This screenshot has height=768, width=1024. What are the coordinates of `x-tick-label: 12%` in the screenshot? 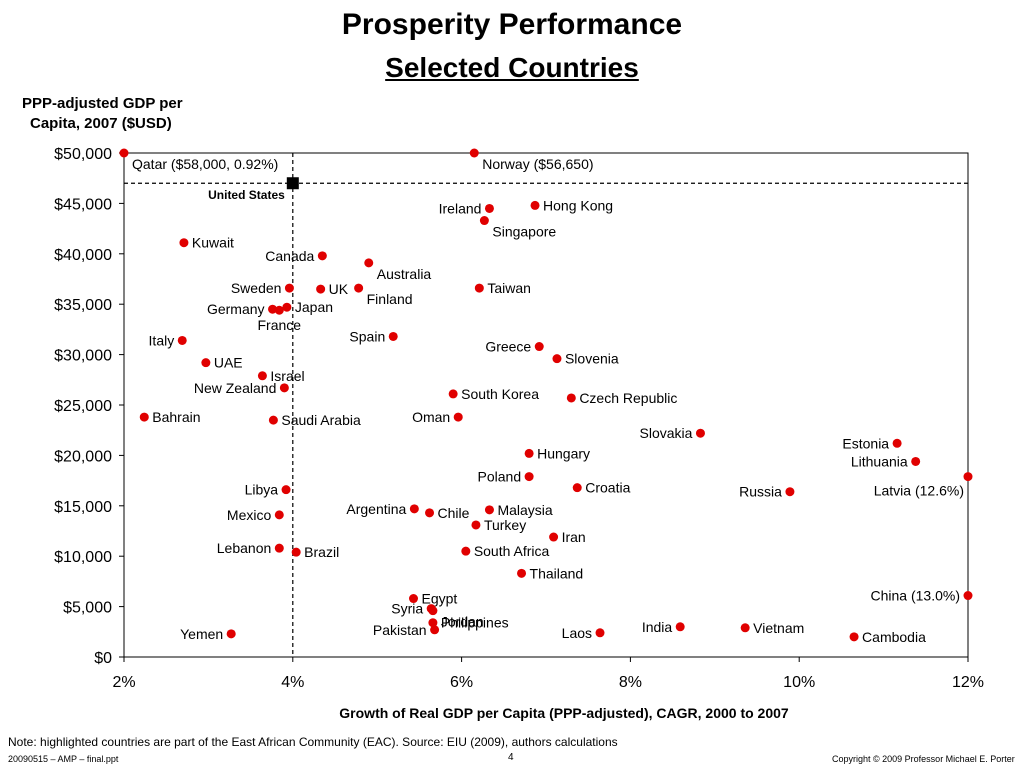 It's located at (968, 682).